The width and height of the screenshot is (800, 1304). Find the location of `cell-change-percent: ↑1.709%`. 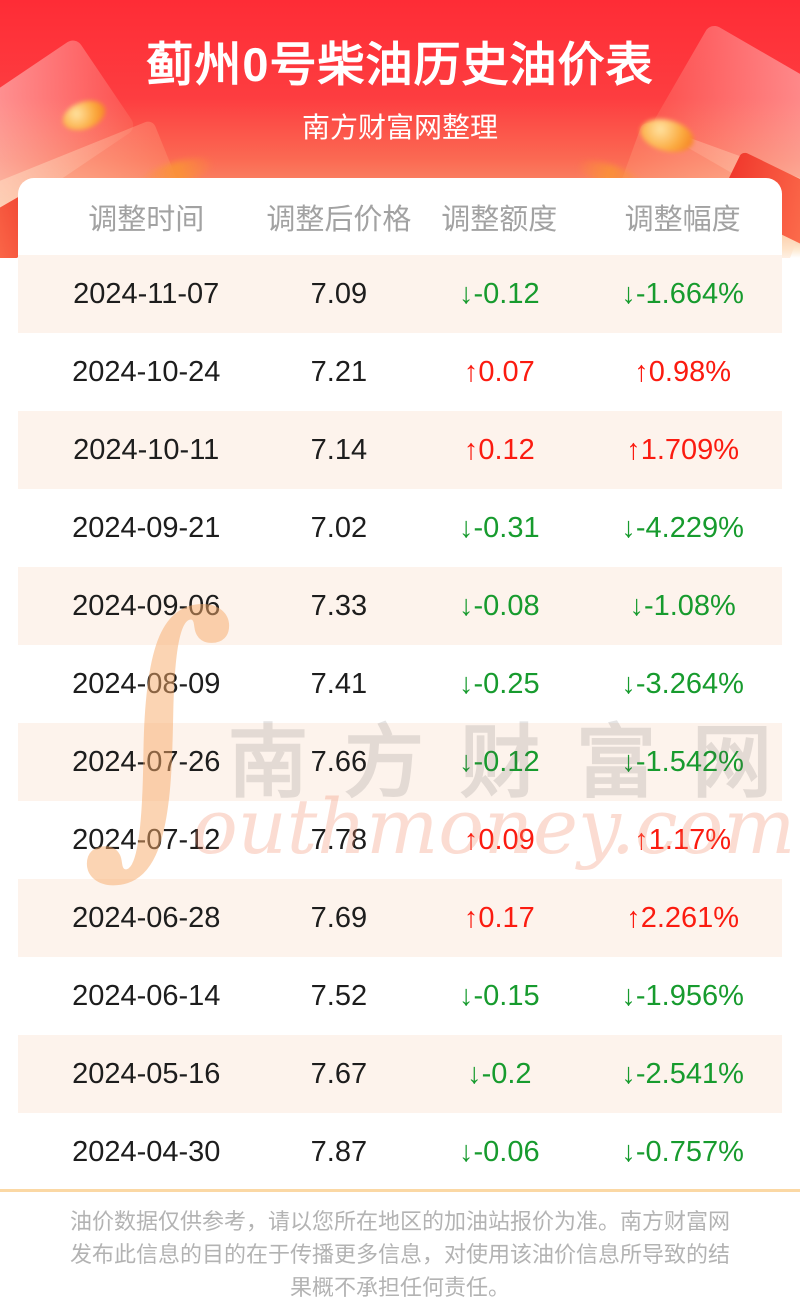

cell-change-percent: ↑1.709% is located at coordinates (683, 449).